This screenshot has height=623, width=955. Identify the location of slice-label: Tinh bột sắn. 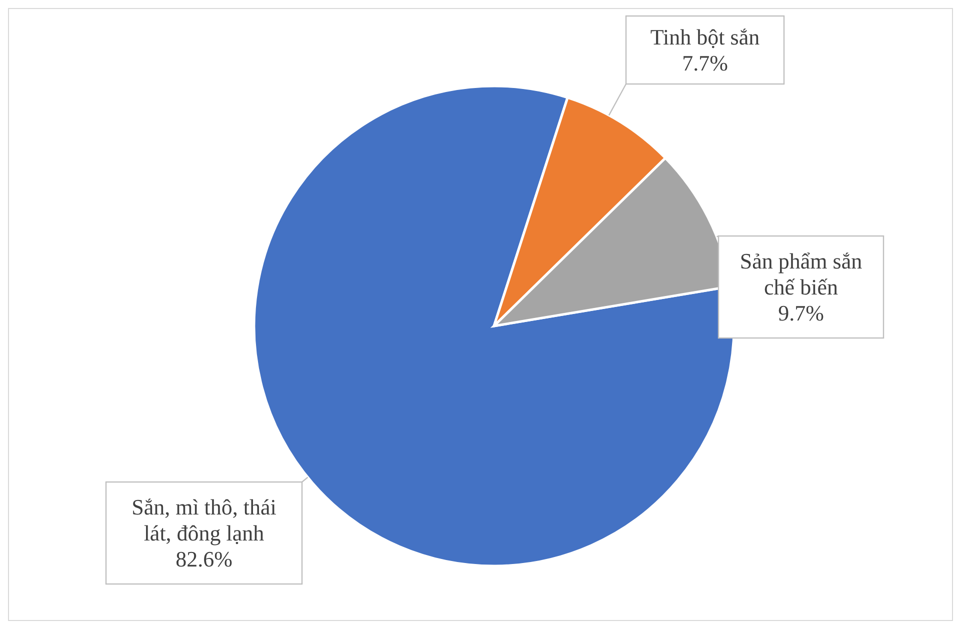
(705, 37).